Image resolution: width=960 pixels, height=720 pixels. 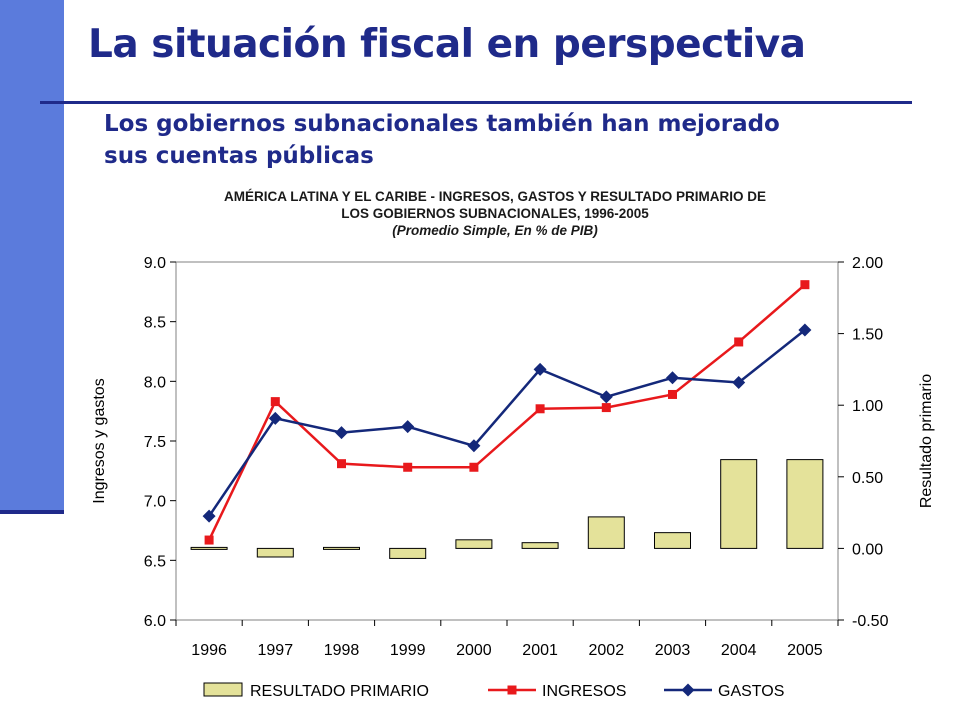 I want to click on legend: RESULTADO PRIMARIO INGRESOS GASTOS, so click(x=493, y=691).